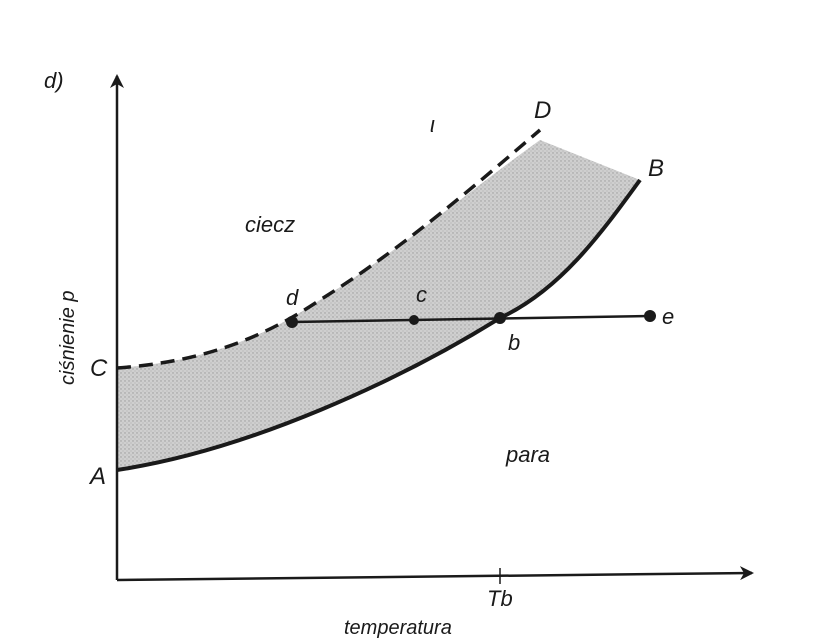  What do you see at coordinates (270, 224) in the screenshot?
I see `region-label-liquid: ciecz` at bounding box center [270, 224].